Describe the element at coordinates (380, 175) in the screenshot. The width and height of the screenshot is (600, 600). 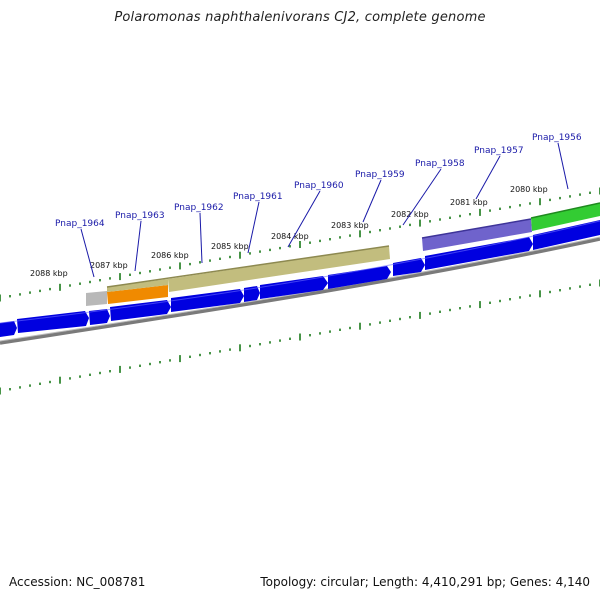
I see `gene-label: Pnap_1959` at that location.